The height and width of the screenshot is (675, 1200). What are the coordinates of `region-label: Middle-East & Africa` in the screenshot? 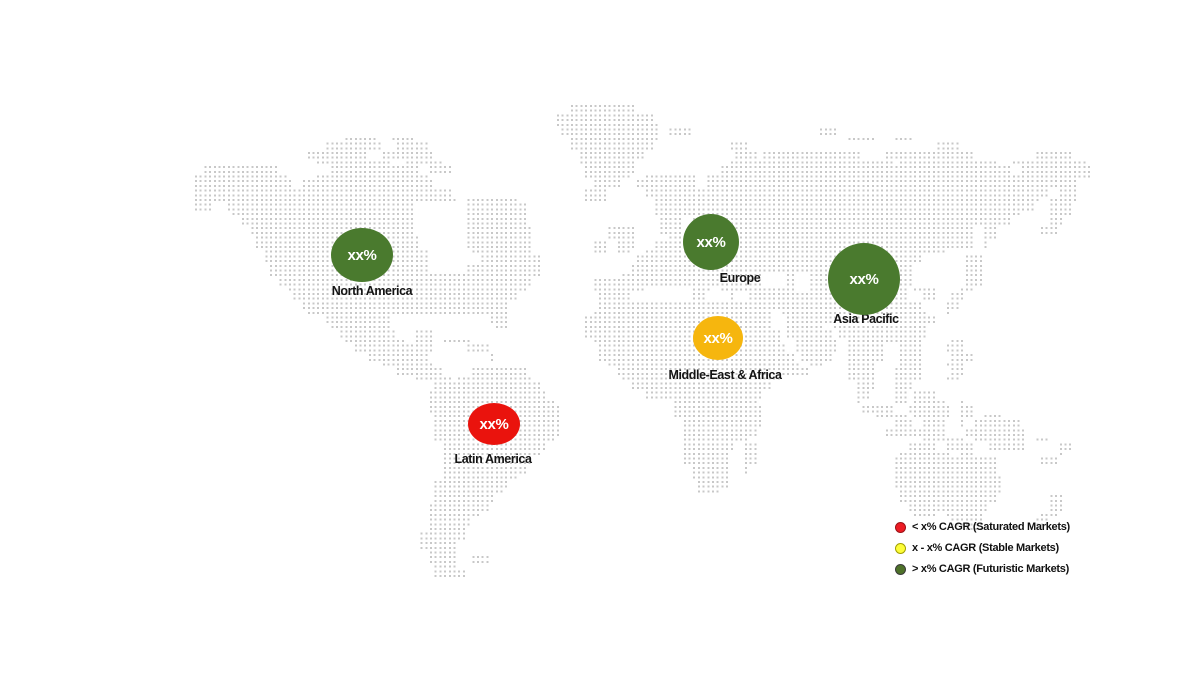 It's located at (725, 375).